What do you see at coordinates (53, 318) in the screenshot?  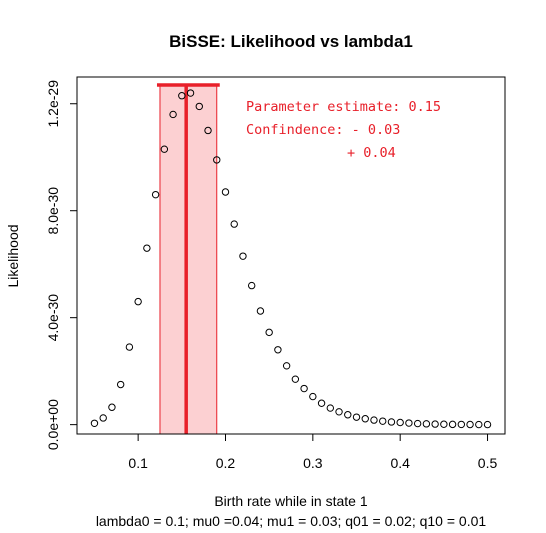 I see `y-tick-label: 4.0e-30` at bounding box center [53, 318].